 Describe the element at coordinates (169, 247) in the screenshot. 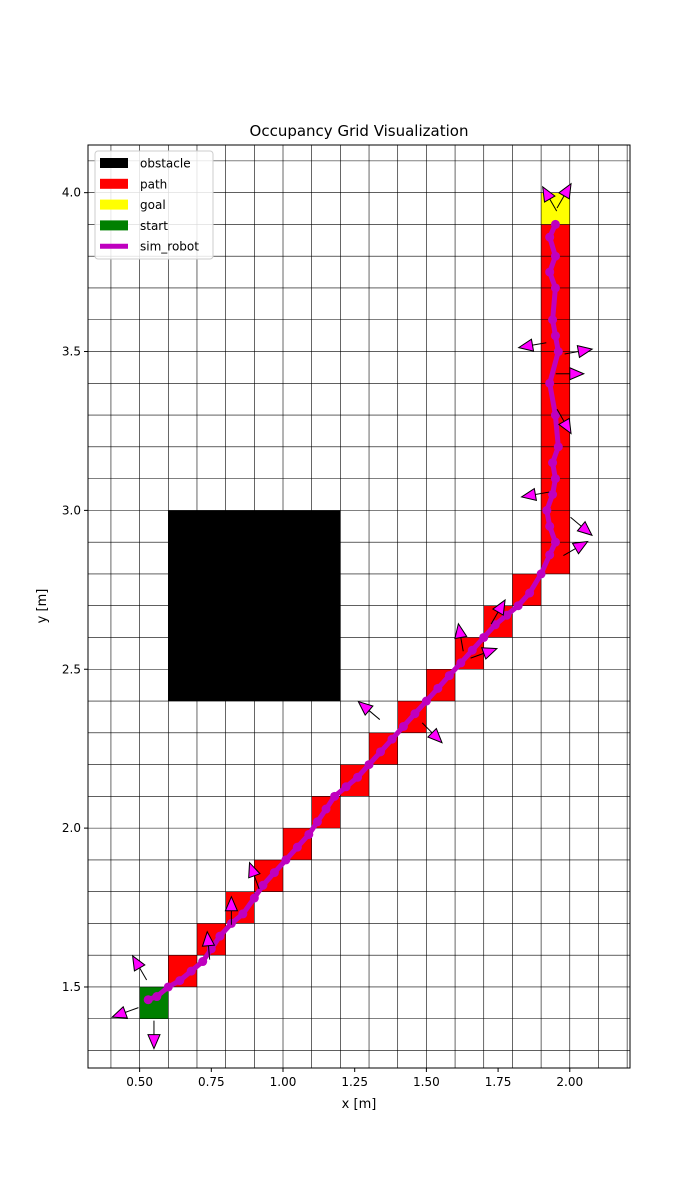

I see `legend-label-sim_robot: sim_robot` at that location.